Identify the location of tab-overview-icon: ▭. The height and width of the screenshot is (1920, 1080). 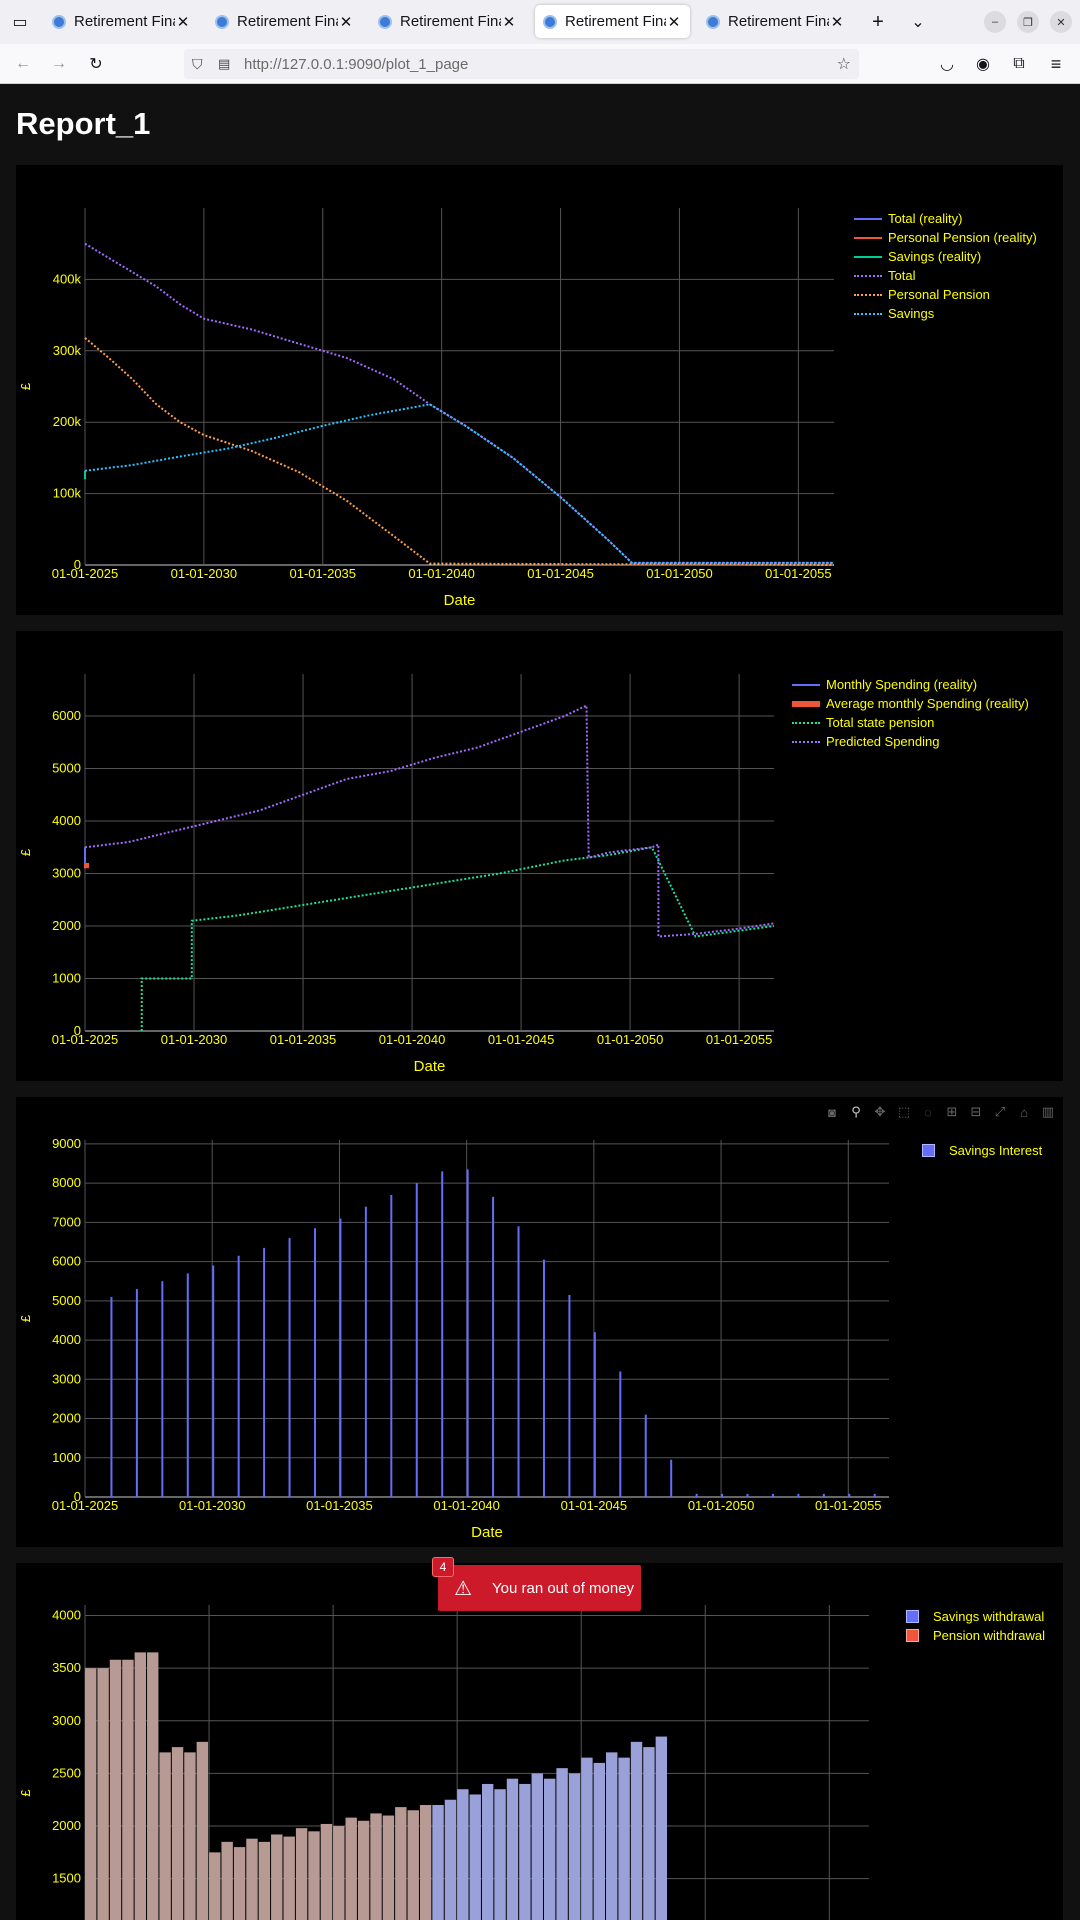
(20, 22).